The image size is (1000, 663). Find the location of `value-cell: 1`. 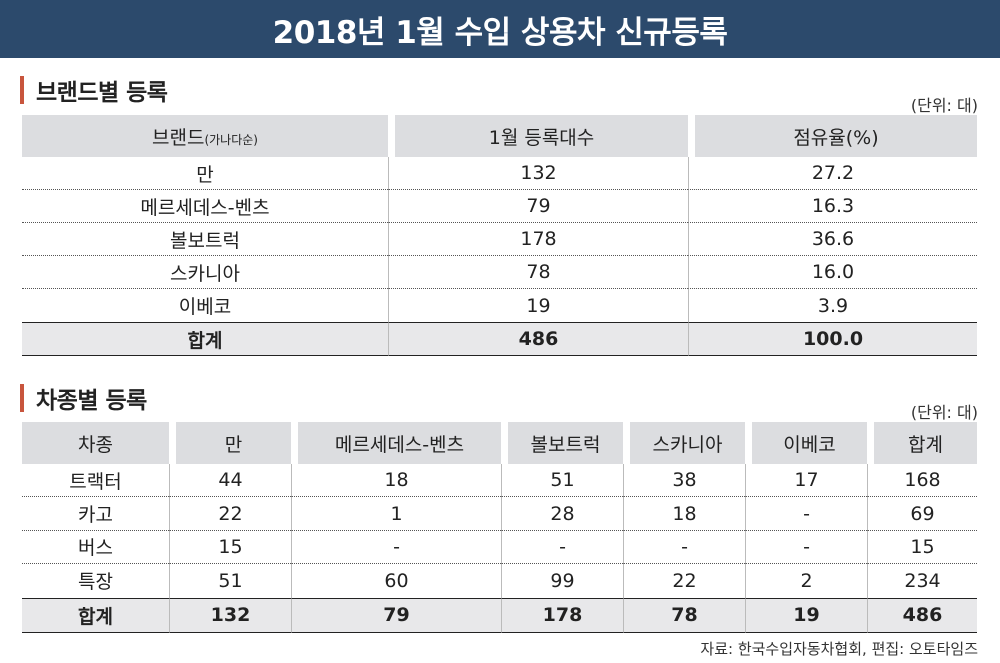

value-cell: 1 is located at coordinates (396, 514).